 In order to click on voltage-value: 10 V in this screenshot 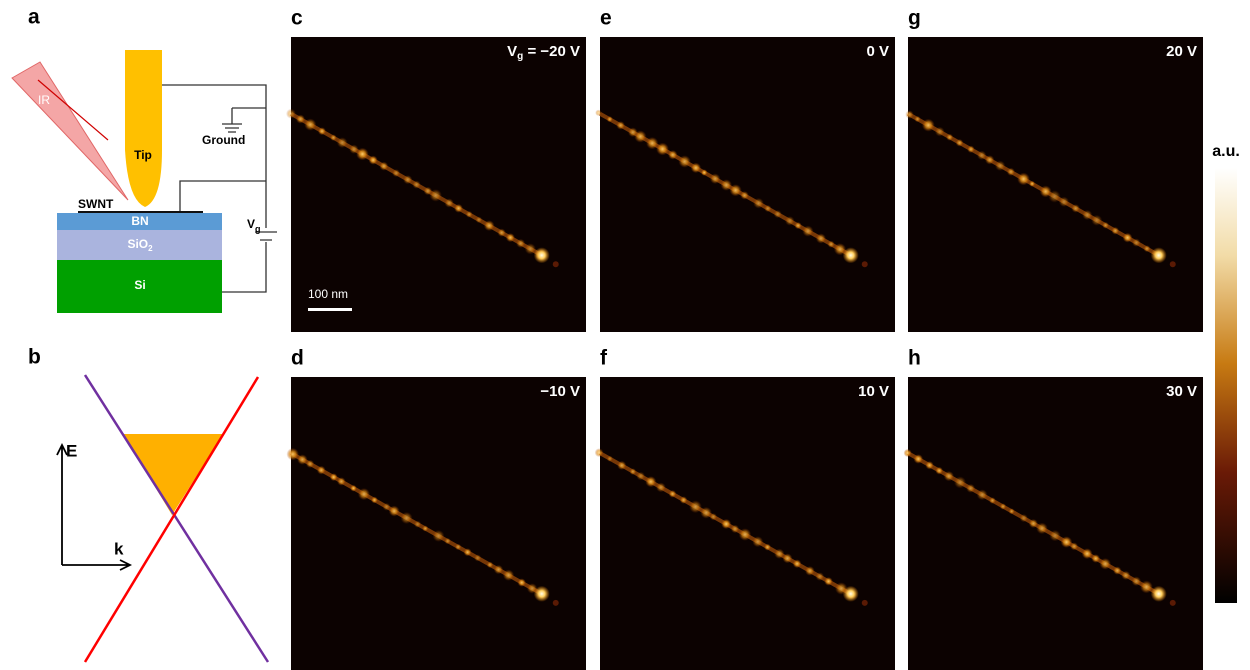, I will do `click(873, 391)`.